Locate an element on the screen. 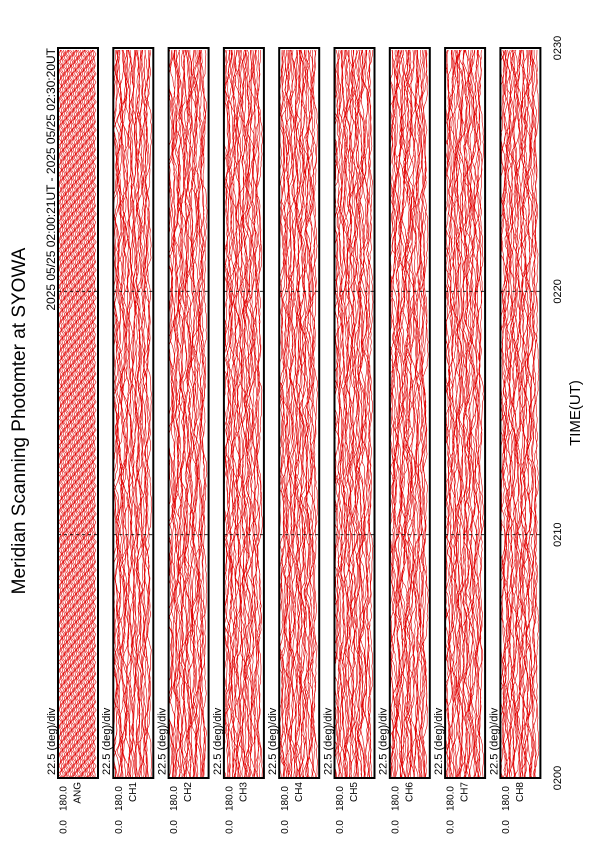 Image resolution: width=595 pixels, height=842 pixels. x-tick-label: 0200 is located at coordinates (558, 778).